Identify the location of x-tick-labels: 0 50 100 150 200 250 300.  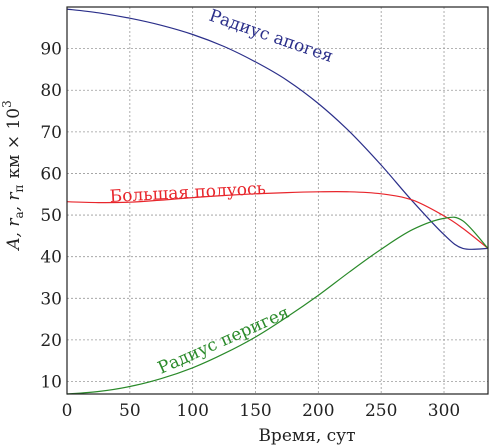
(261, 411).